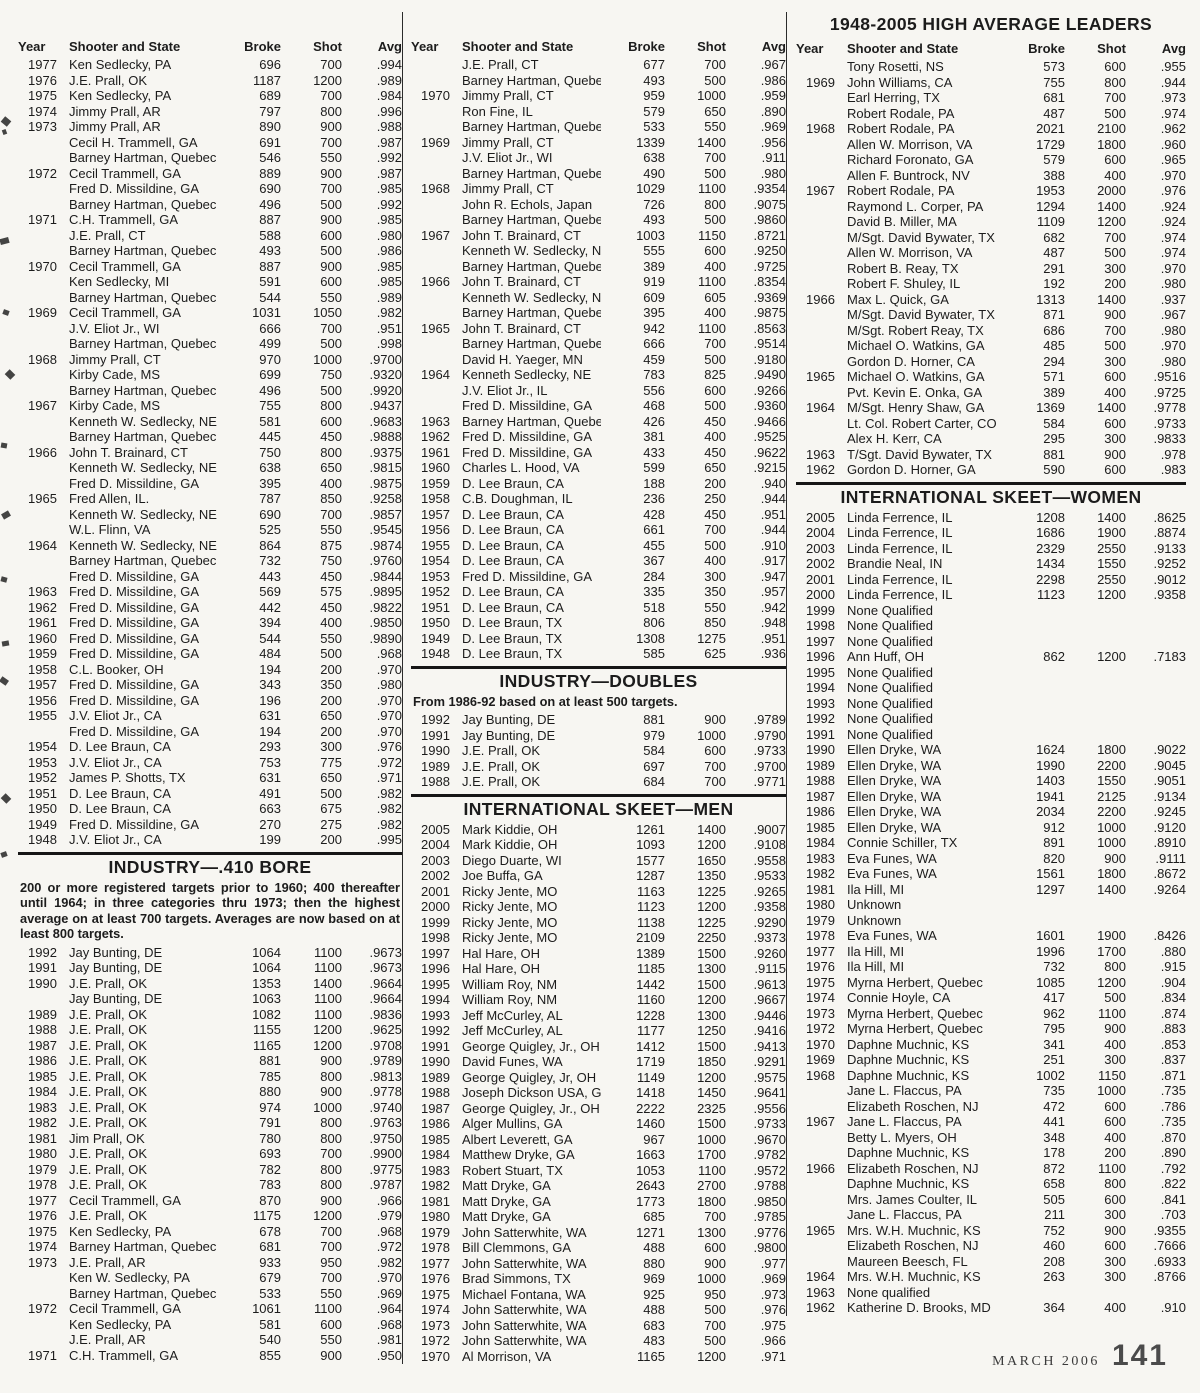  What do you see at coordinates (598, 96) in the screenshot?
I see `table-row: 1970 Jimmy Prall, CT 959 1000 .959` at bounding box center [598, 96].